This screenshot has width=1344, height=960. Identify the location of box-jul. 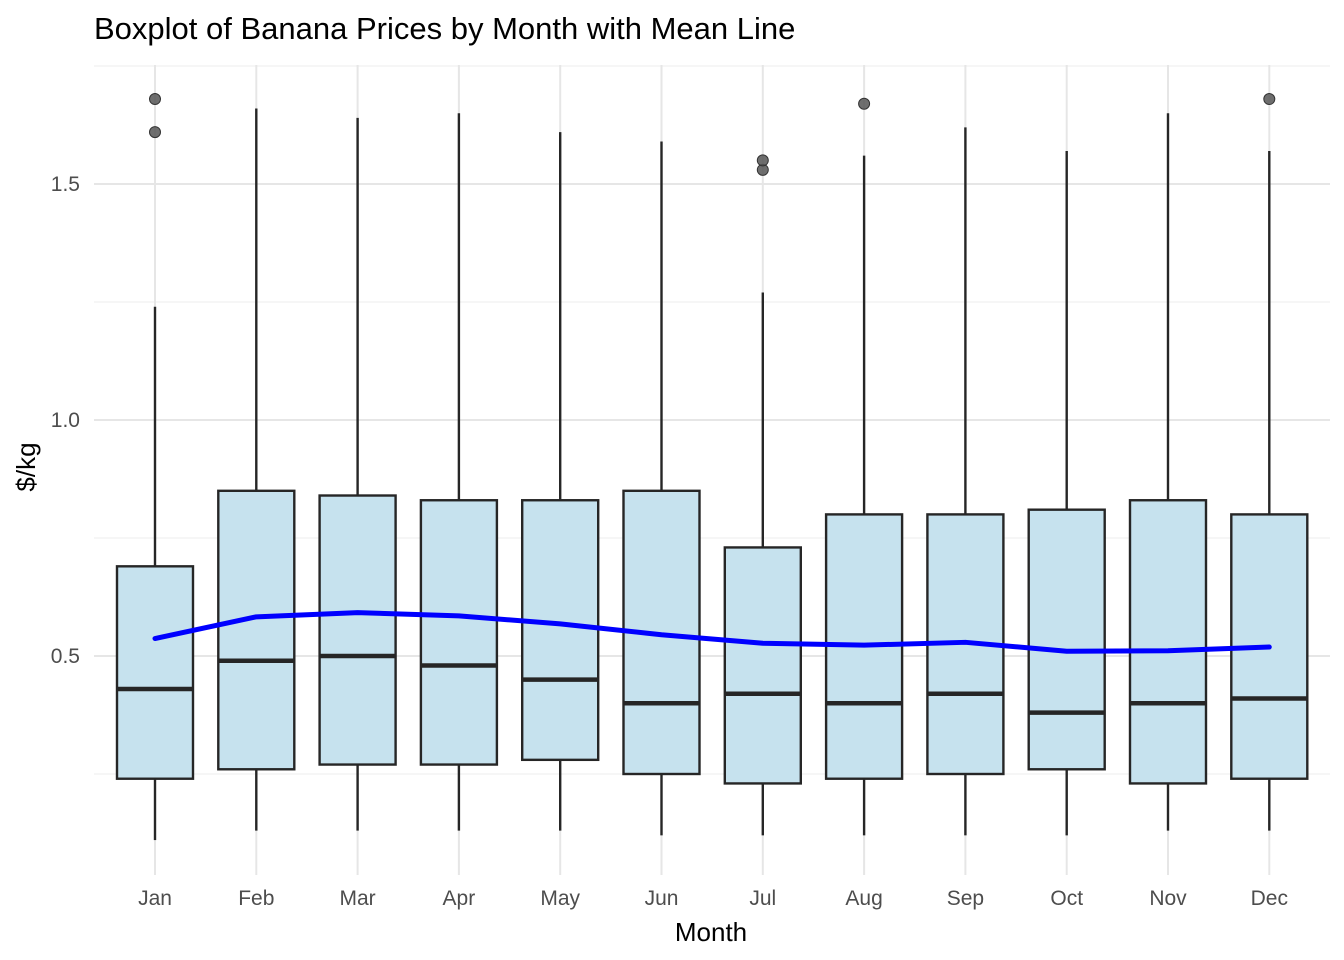
(762, 495).